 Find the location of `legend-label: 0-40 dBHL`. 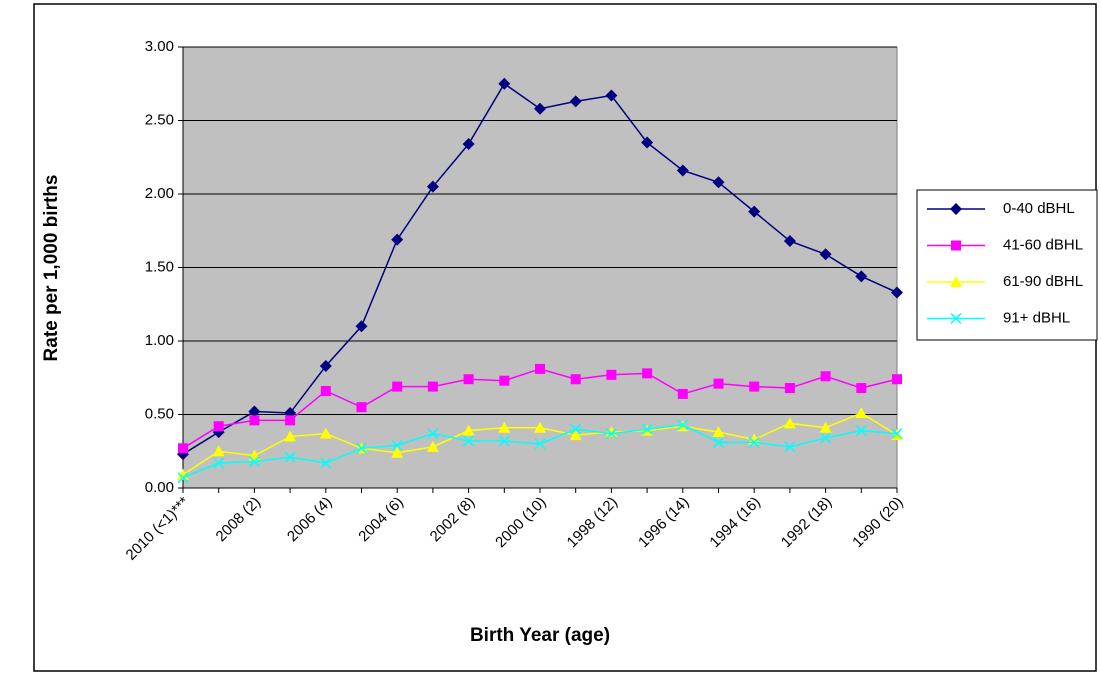

legend-label: 0-40 dBHL is located at coordinates (1039, 208).